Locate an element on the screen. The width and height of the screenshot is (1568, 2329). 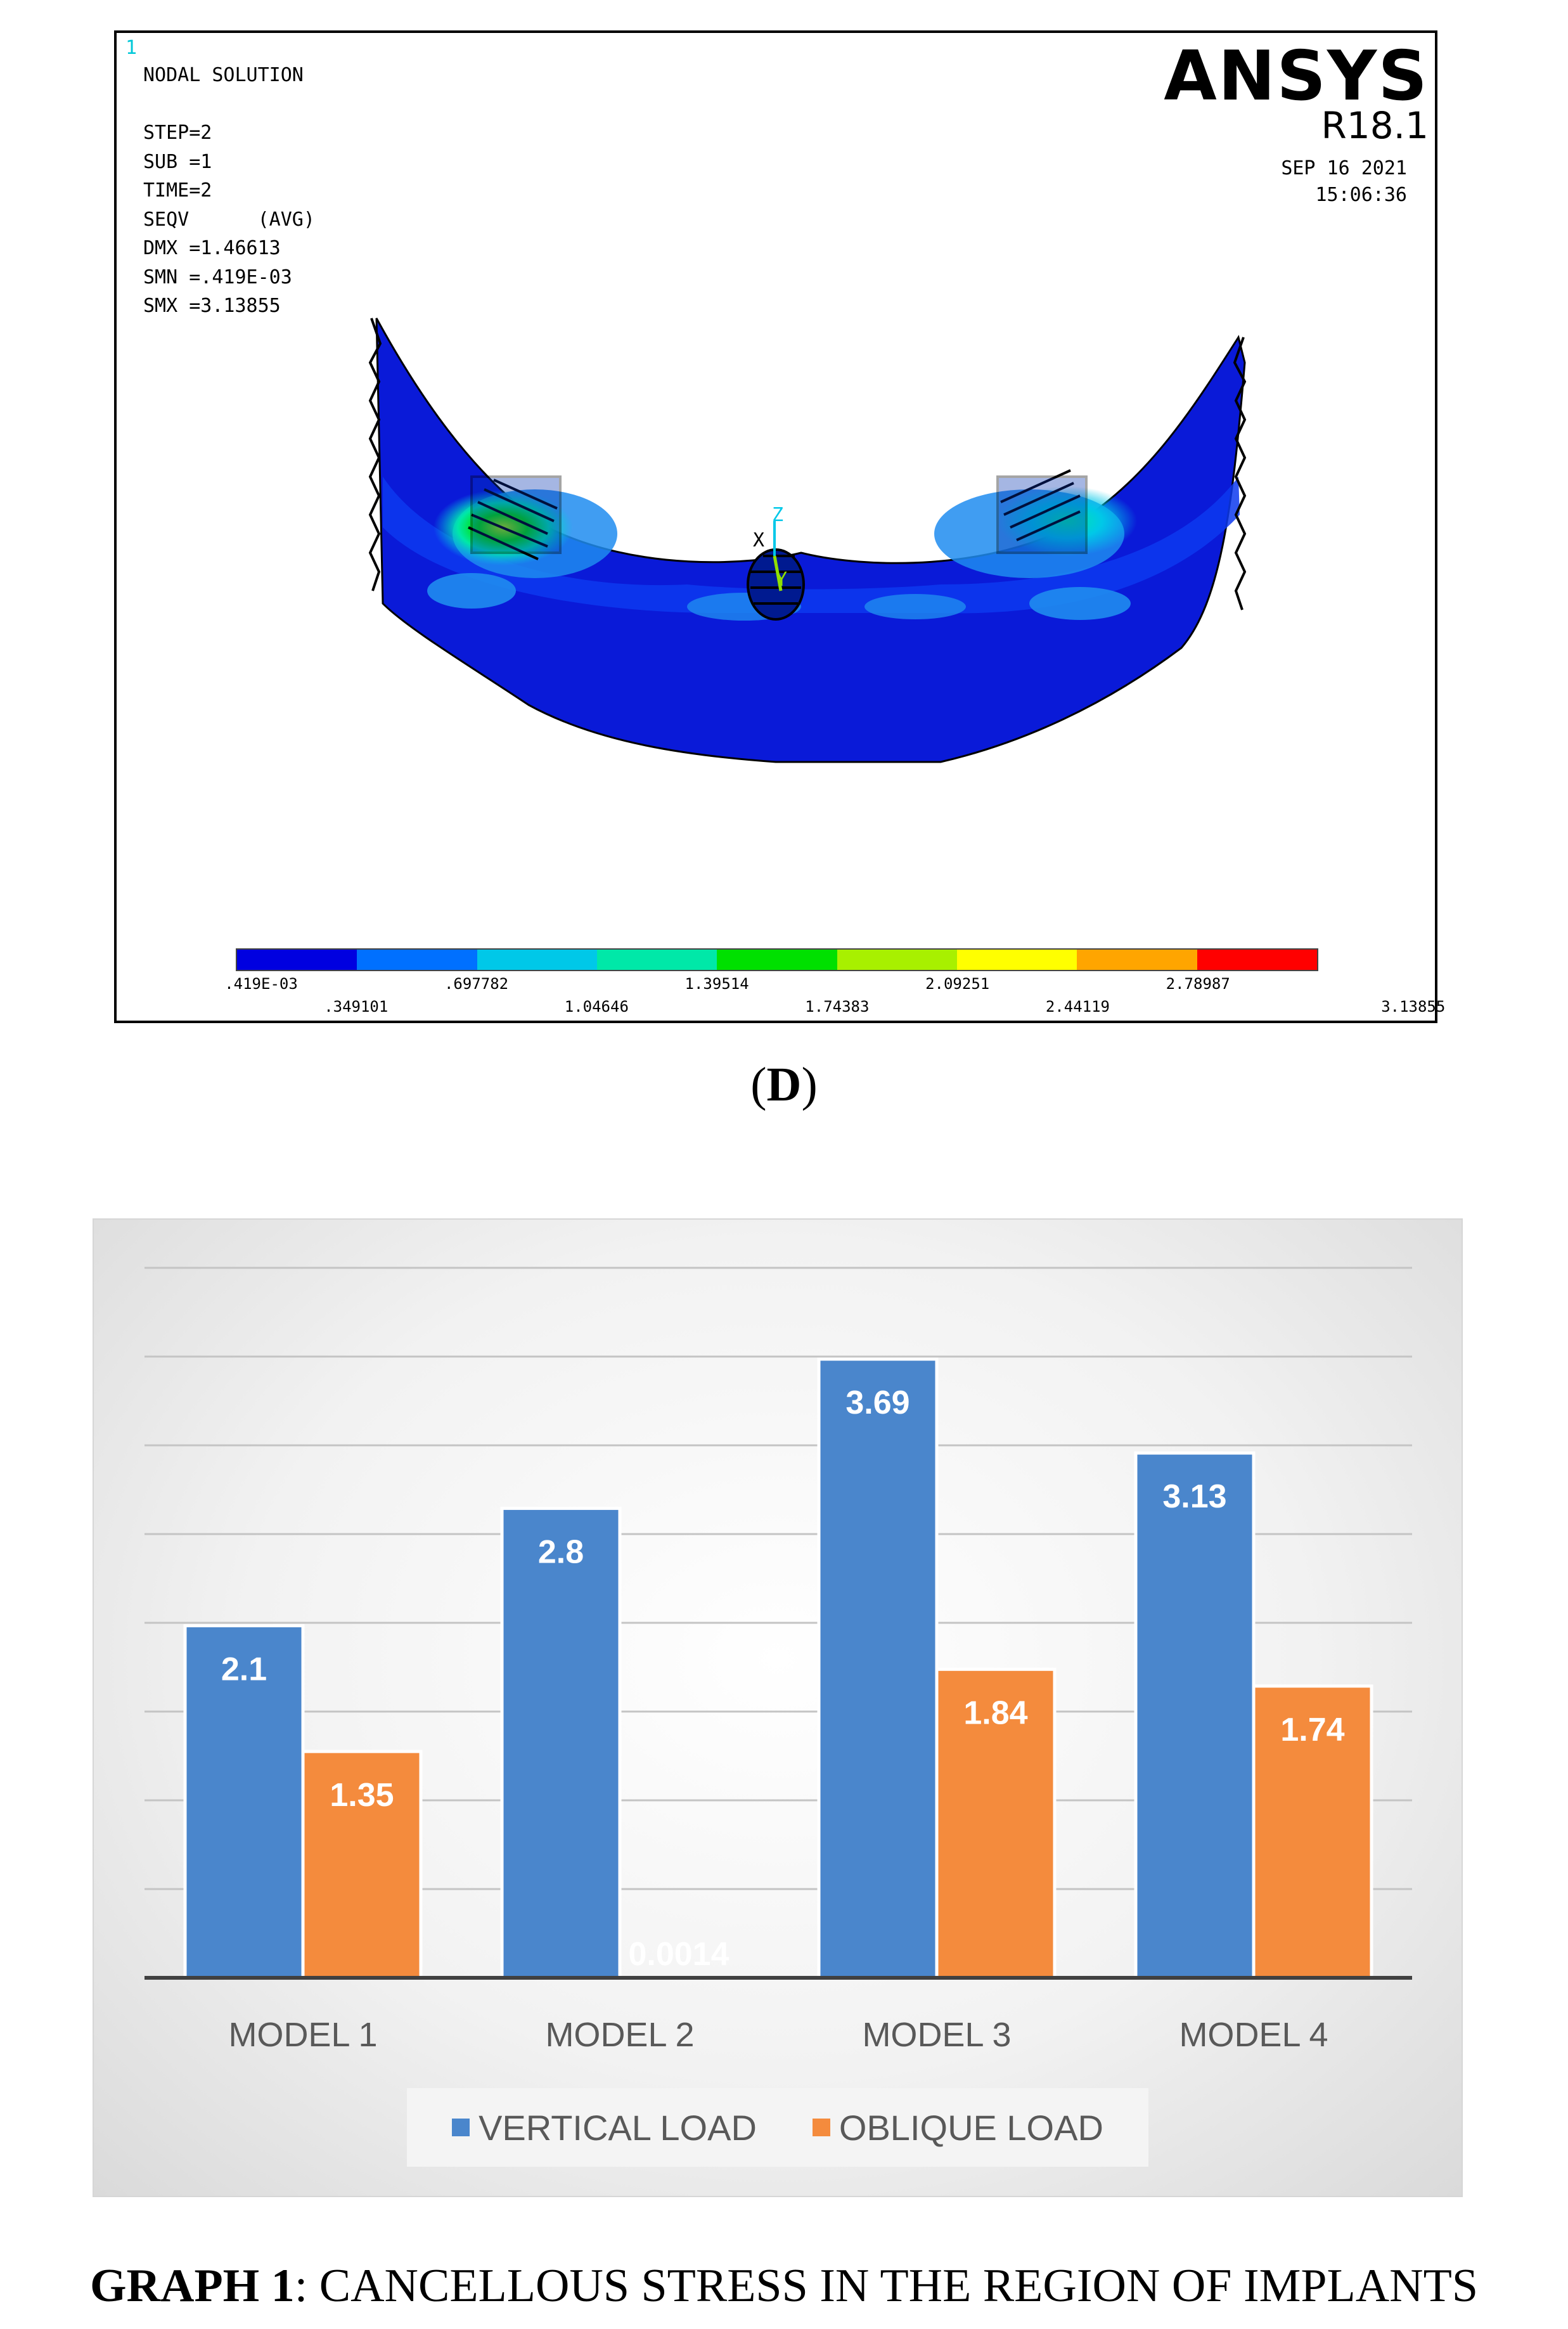
contour-legend-value: .349101 is located at coordinates (356, 1007).